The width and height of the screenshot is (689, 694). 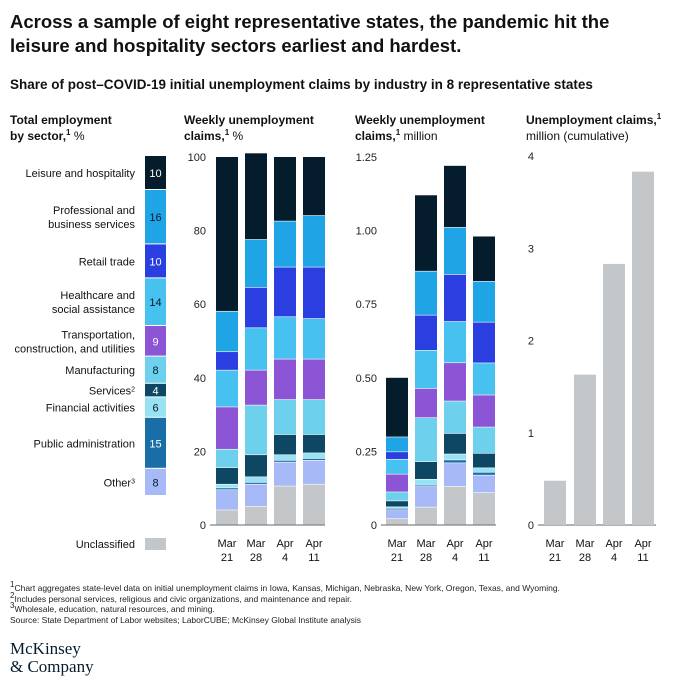 What do you see at coordinates (81, 174) in the screenshot?
I see `category-label-leisure: Leisure and hospitality` at bounding box center [81, 174].